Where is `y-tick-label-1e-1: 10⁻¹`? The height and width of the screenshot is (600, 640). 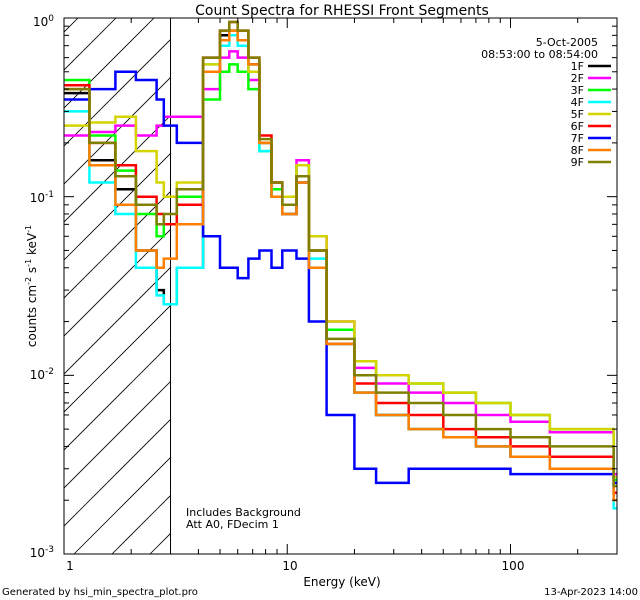 y-tick-label-1e-1: 10⁻¹ is located at coordinates (42, 197).